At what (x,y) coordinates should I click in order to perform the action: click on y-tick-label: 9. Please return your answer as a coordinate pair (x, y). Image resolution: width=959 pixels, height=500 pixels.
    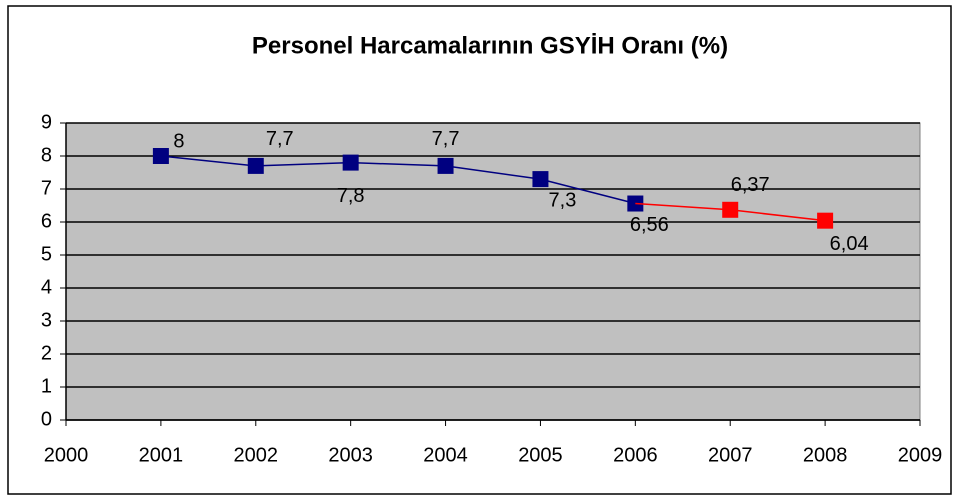
    Looking at the image, I should click on (46, 122).